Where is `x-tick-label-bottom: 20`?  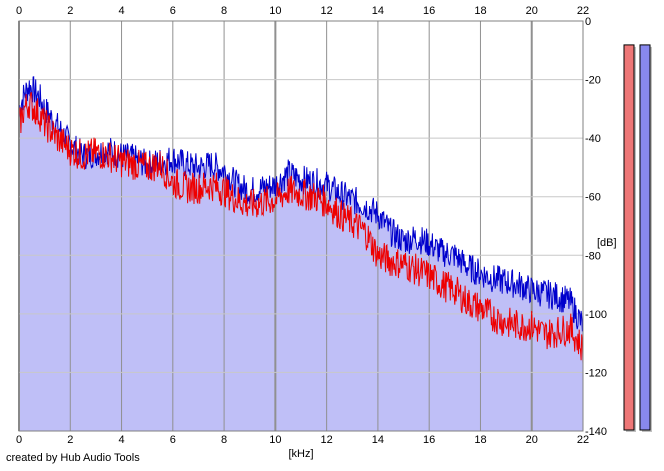
x-tick-label-bottom: 20 is located at coordinates (532, 440).